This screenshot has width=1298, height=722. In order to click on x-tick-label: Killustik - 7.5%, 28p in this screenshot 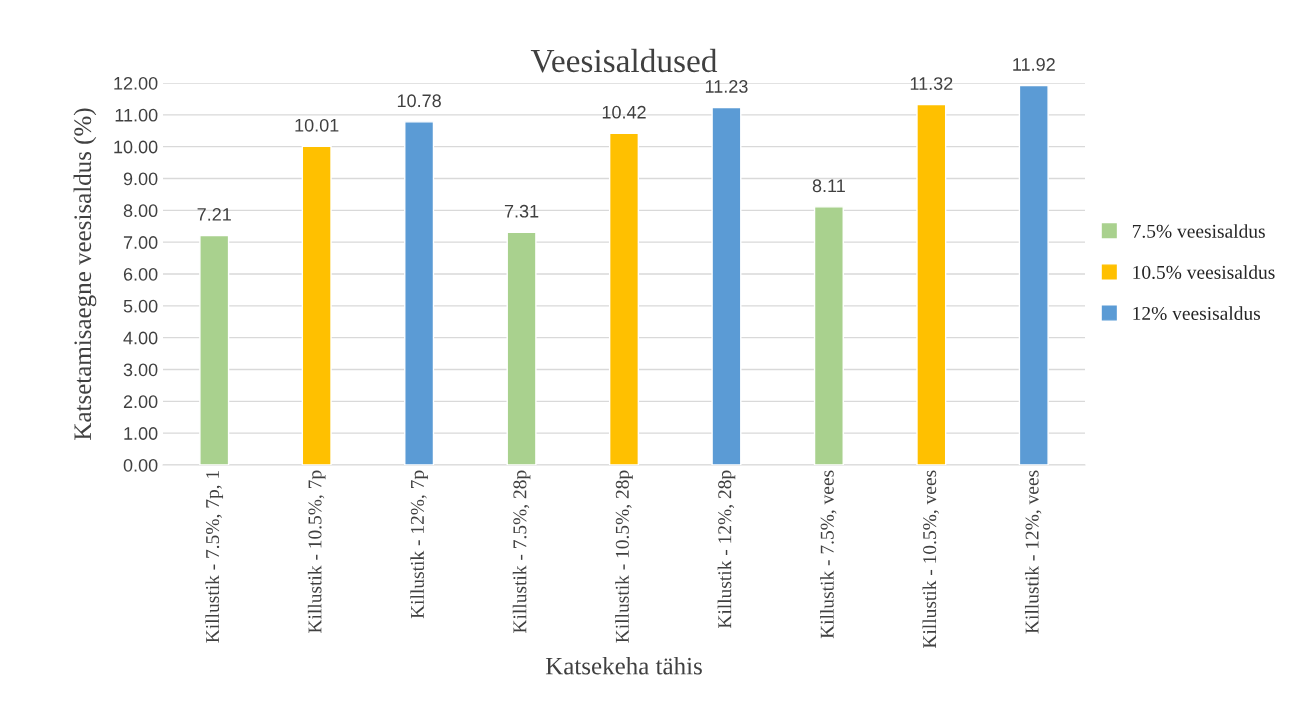, I will do `click(521, 551)`.